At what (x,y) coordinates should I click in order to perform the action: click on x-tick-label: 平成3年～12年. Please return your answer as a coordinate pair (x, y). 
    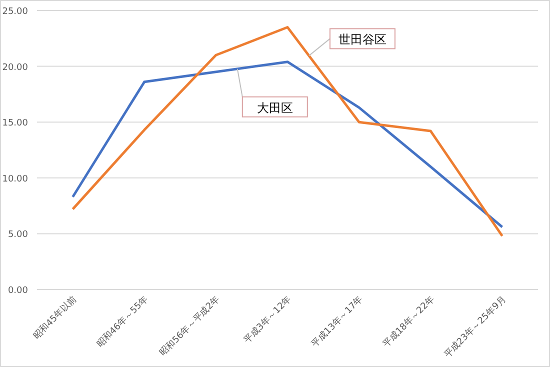
    Looking at the image, I should click on (268, 320).